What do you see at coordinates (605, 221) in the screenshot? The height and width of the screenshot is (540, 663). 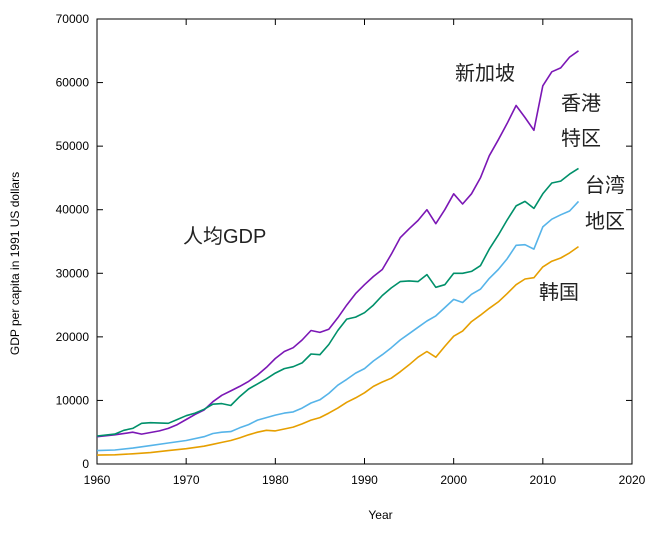 I see `series-label-2: 地区` at bounding box center [605, 221].